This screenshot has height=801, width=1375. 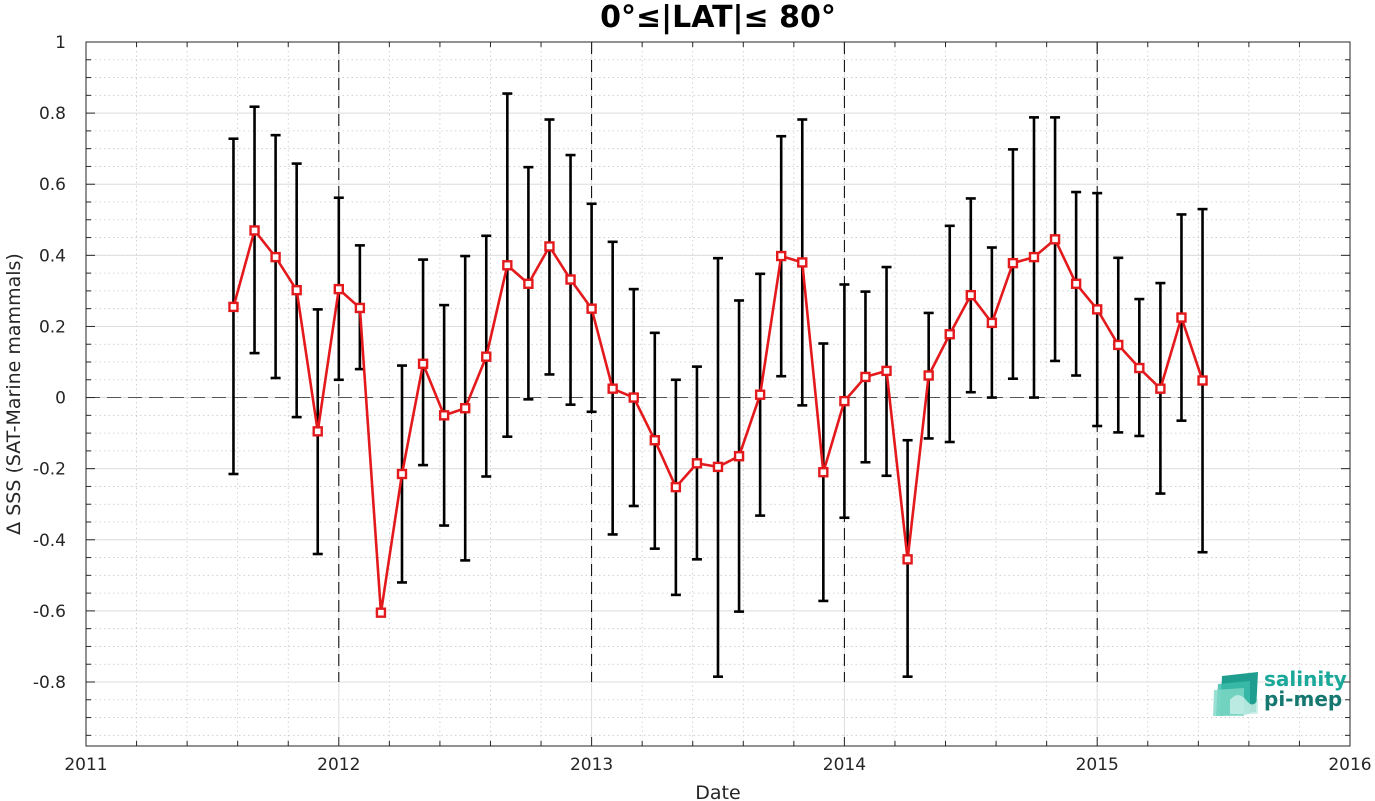 What do you see at coordinates (1097, 765) in the screenshot?
I see `x-tick-label: 2015` at bounding box center [1097, 765].